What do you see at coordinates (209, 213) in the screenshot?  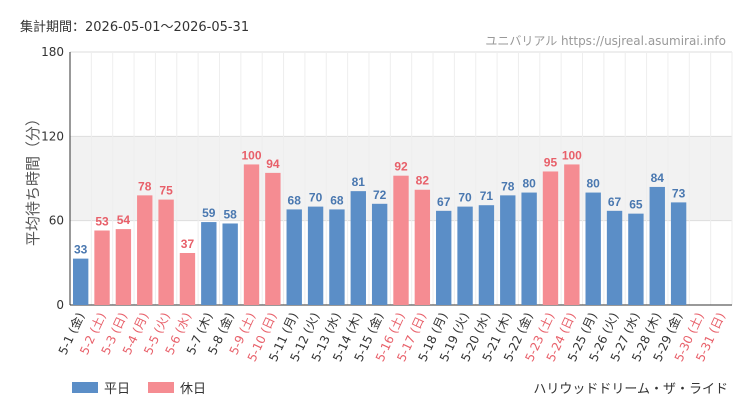 I see `data-label: 59` at bounding box center [209, 213].